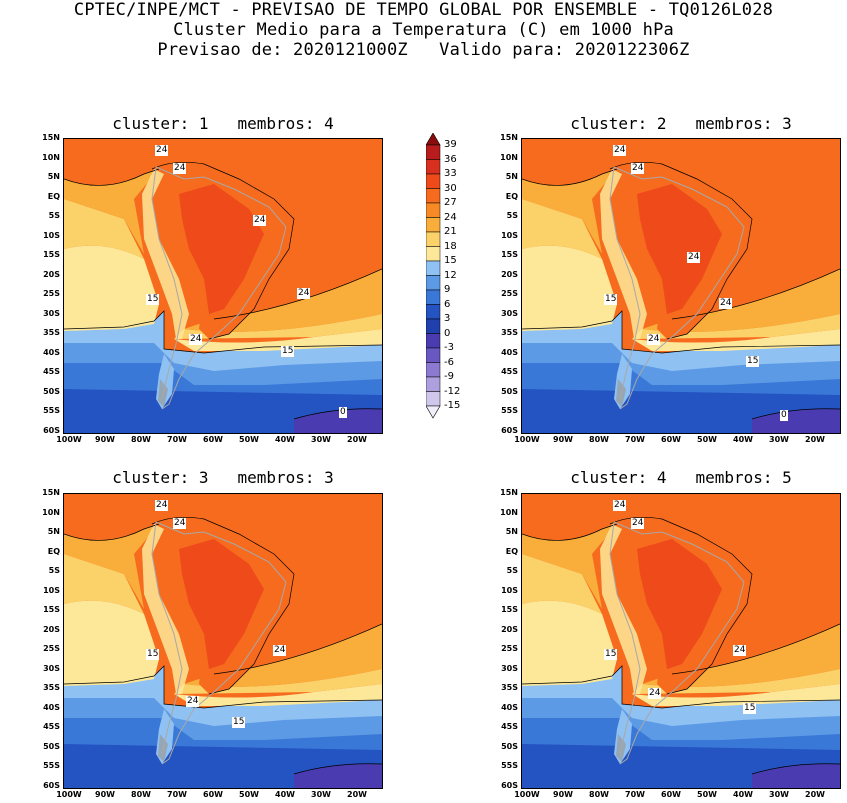 This screenshot has height=803, width=847. I want to click on lat-tick-label: 35S, so click(51, 687).